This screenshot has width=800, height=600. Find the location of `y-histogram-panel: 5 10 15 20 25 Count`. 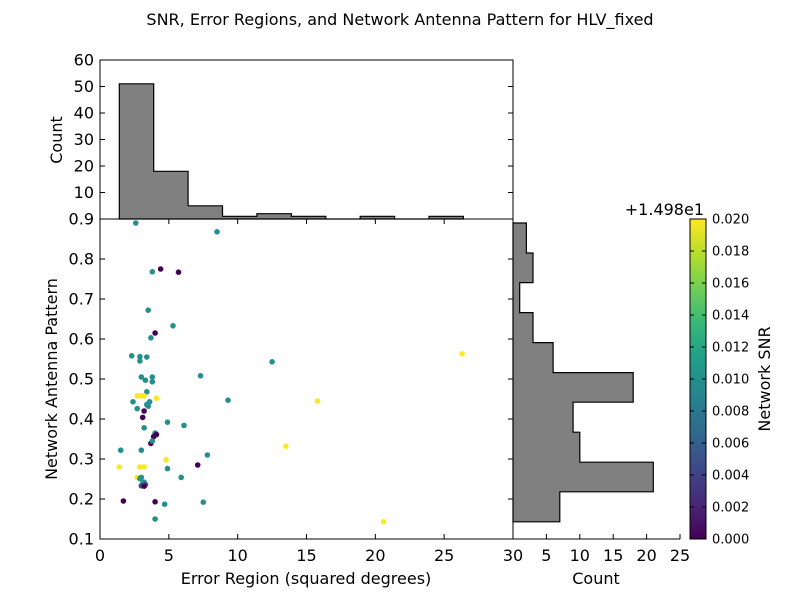

y-histogram-panel: 5 10 15 20 25 Count is located at coordinates (601, 403).